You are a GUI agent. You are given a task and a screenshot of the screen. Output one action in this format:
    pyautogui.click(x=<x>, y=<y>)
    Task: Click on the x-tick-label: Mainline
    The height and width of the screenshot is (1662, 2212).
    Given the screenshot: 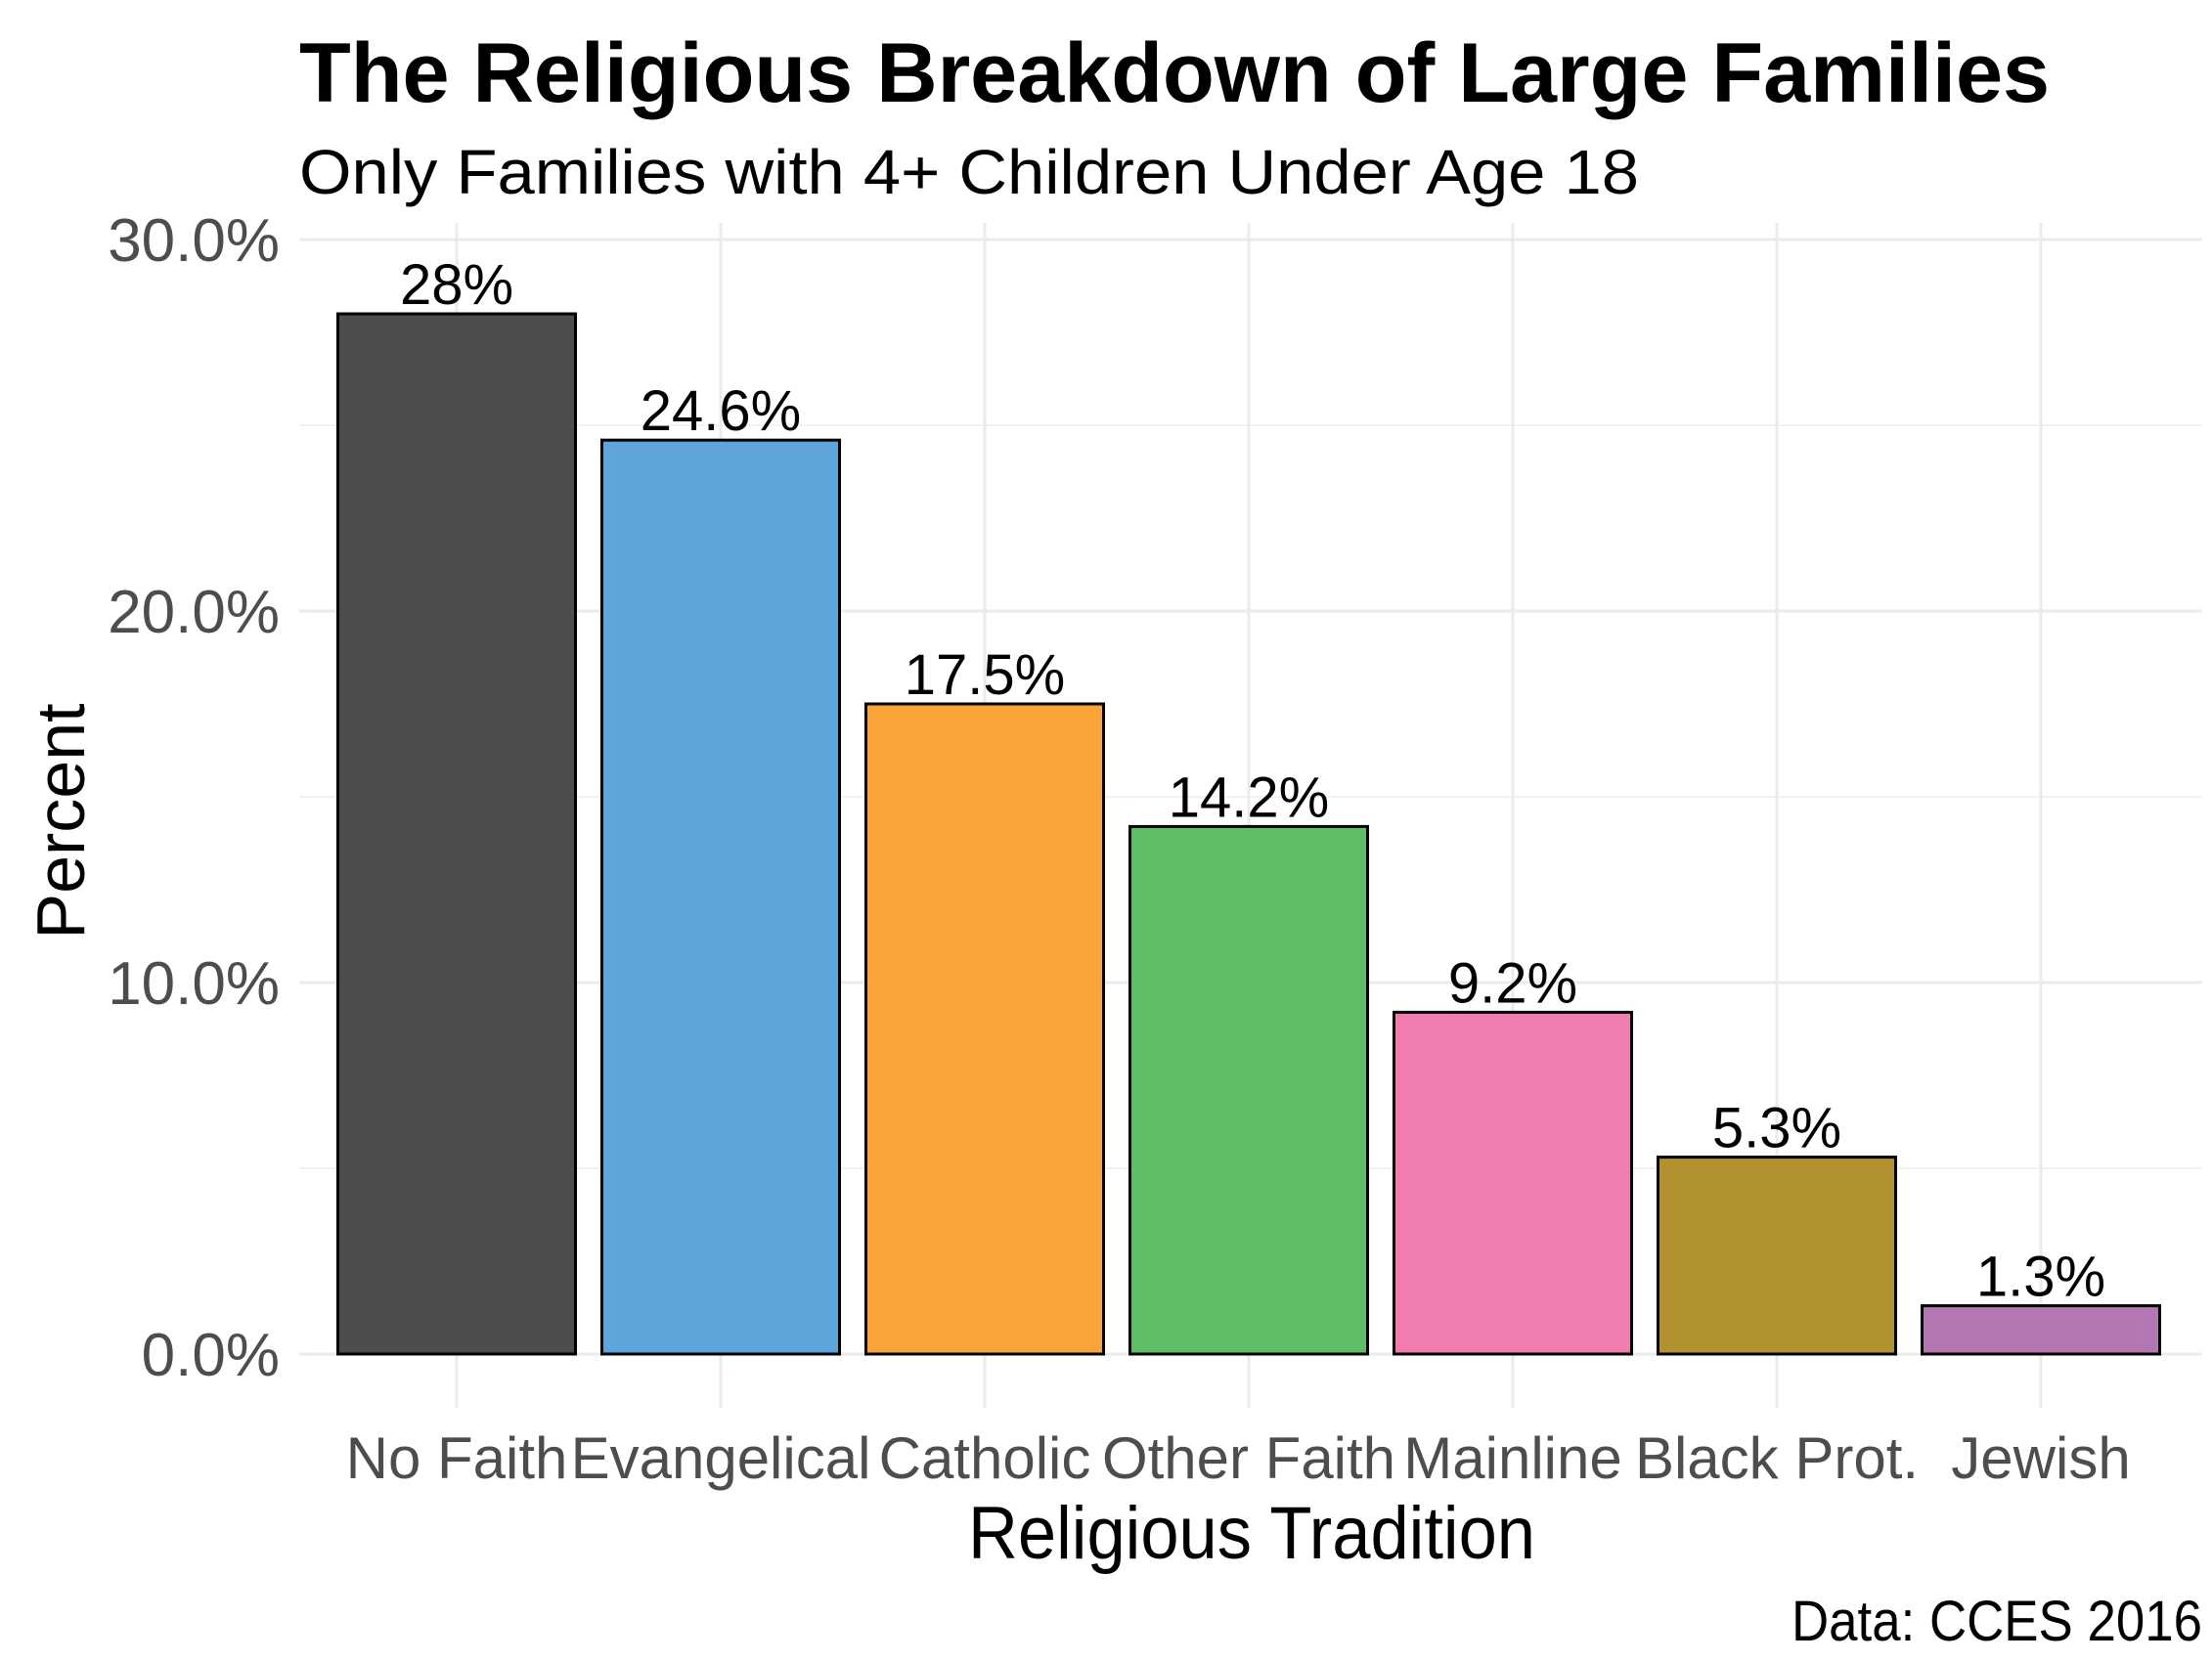 What is the action you would take?
    pyautogui.click(x=1512, y=1458)
    